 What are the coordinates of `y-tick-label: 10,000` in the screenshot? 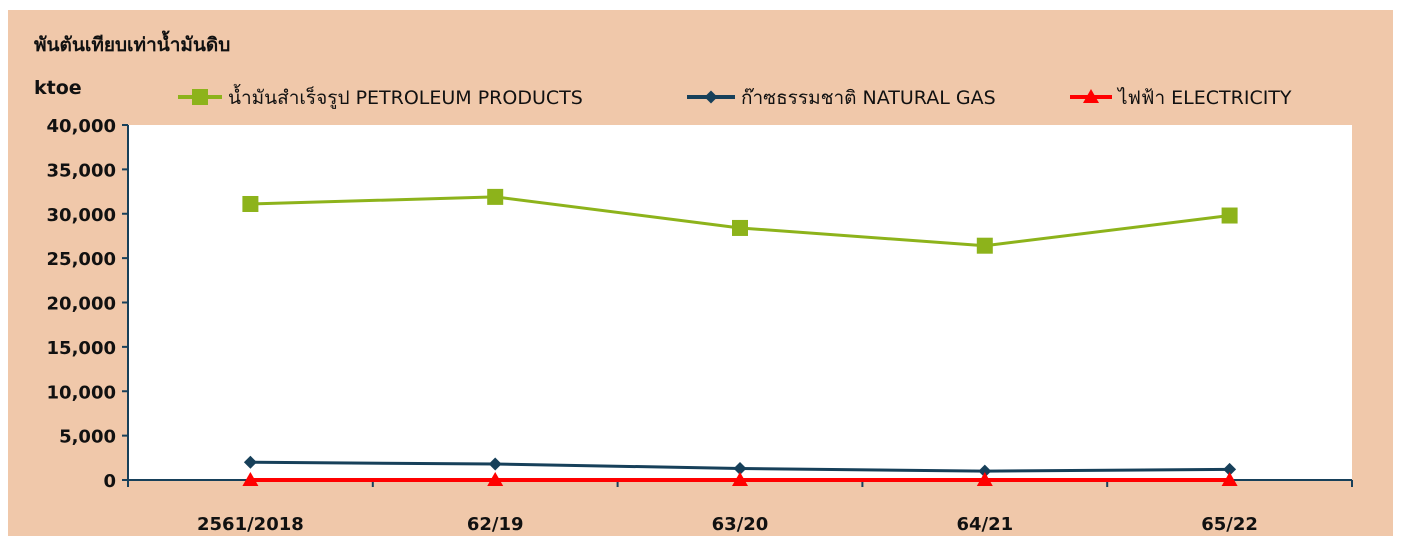 It's located at (81, 392).